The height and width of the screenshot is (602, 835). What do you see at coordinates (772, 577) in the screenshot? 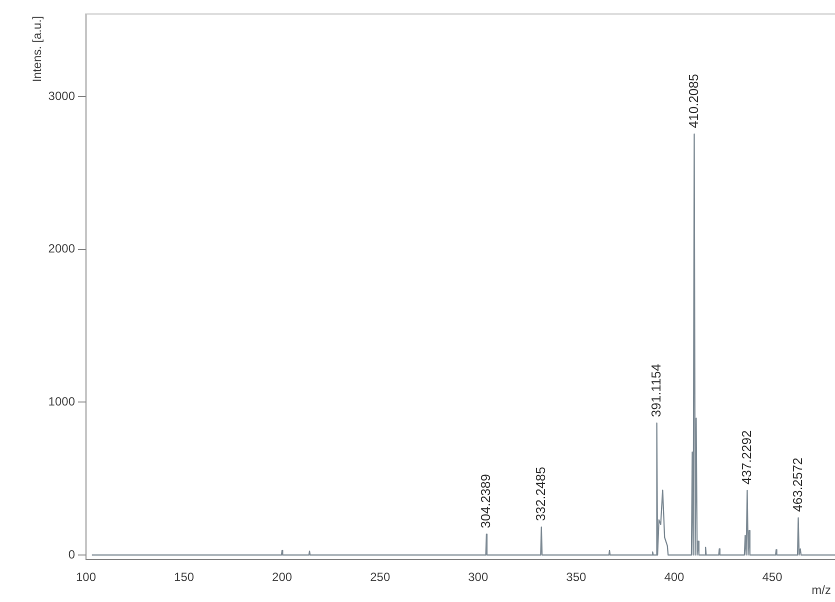
I see `x-tick-label: 450` at bounding box center [772, 577].